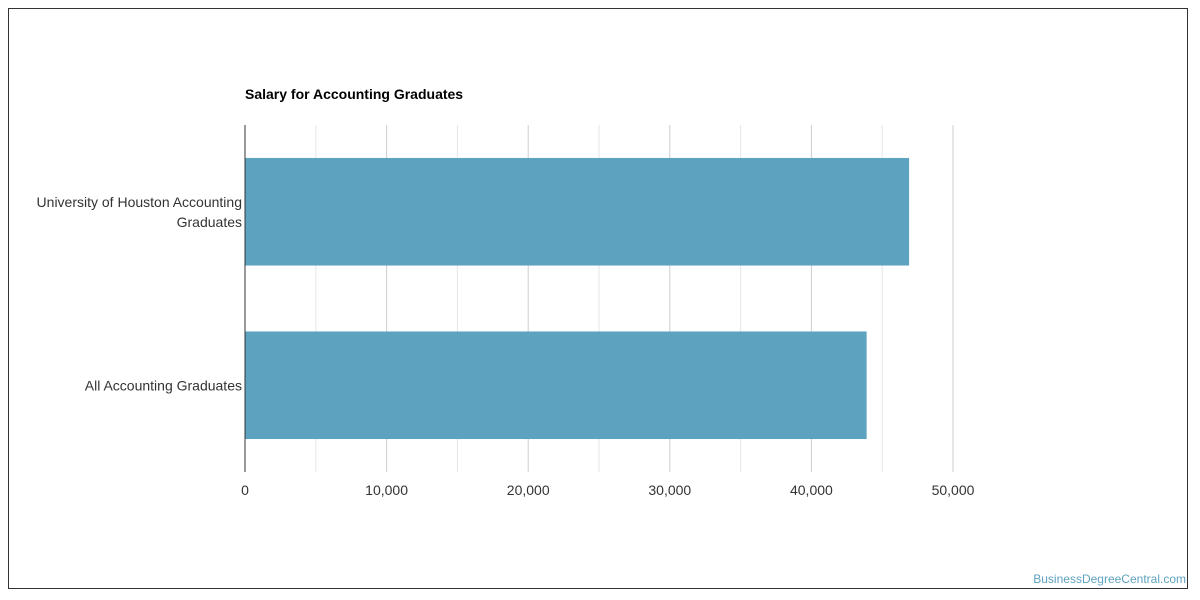 The height and width of the screenshot is (600, 1200). Describe the element at coordinates (608, 490) in the screenshot. I see `x-tick-labels: 0 10,000 20,000 30,000 40,000 50,000` at that location.